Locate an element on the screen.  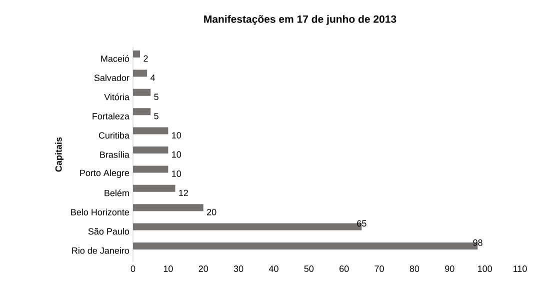
y-tick-label: São Paulo is located at coordinates (109, 231).